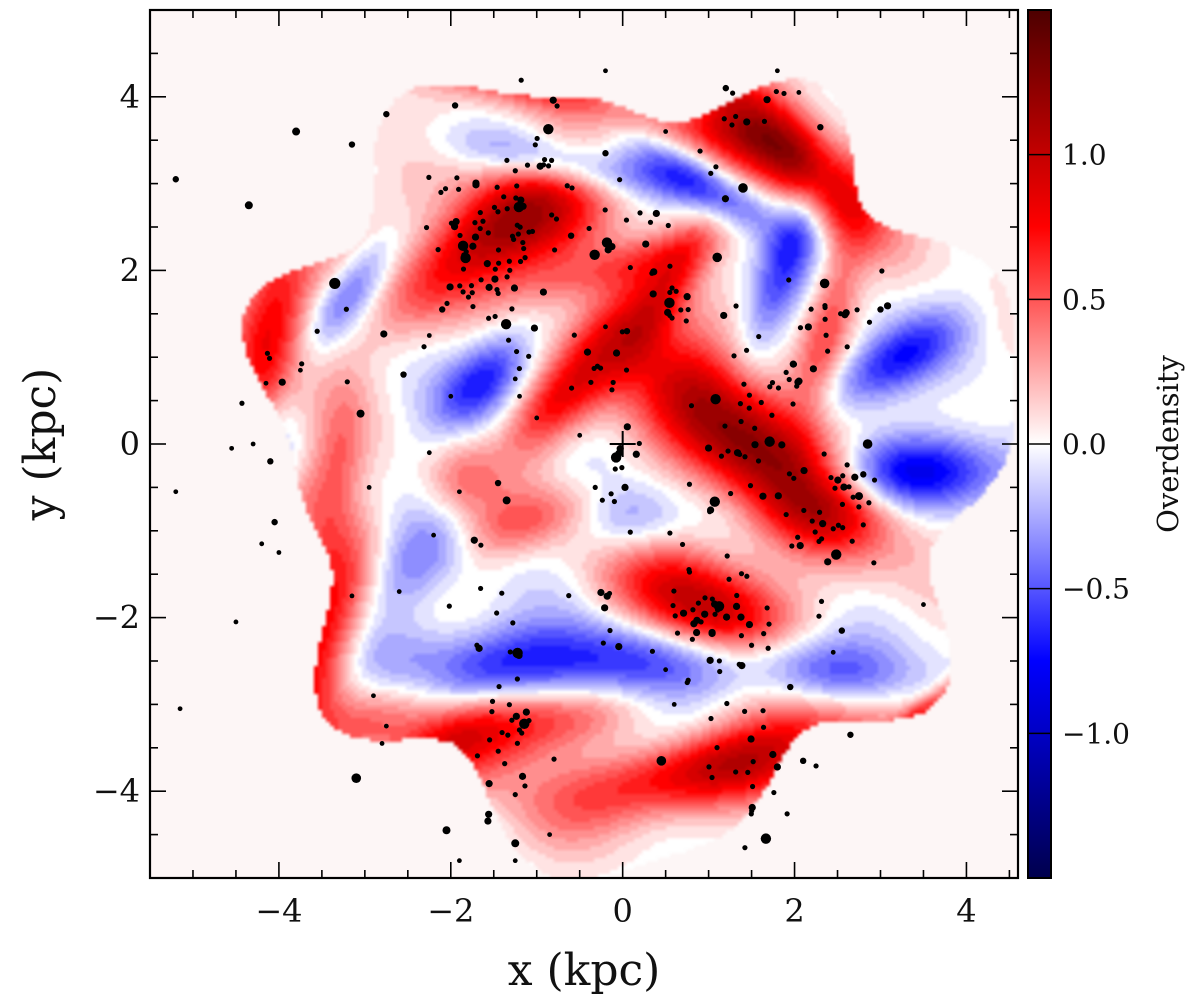 This screenshot has width=1200, height=998. Describe the element at coordinates (1079, 444) in the screenshot. I see `colorbar-ticks: −1.0 −0.5 0.0 0.5 1.0` at that location.